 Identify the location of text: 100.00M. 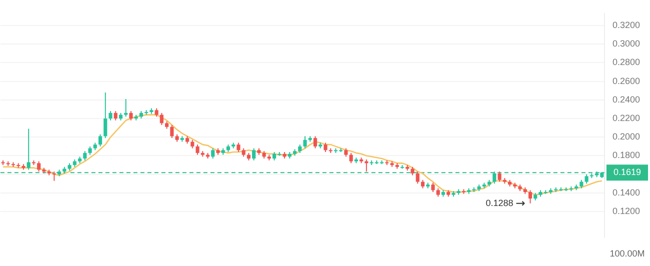
(627, 253).